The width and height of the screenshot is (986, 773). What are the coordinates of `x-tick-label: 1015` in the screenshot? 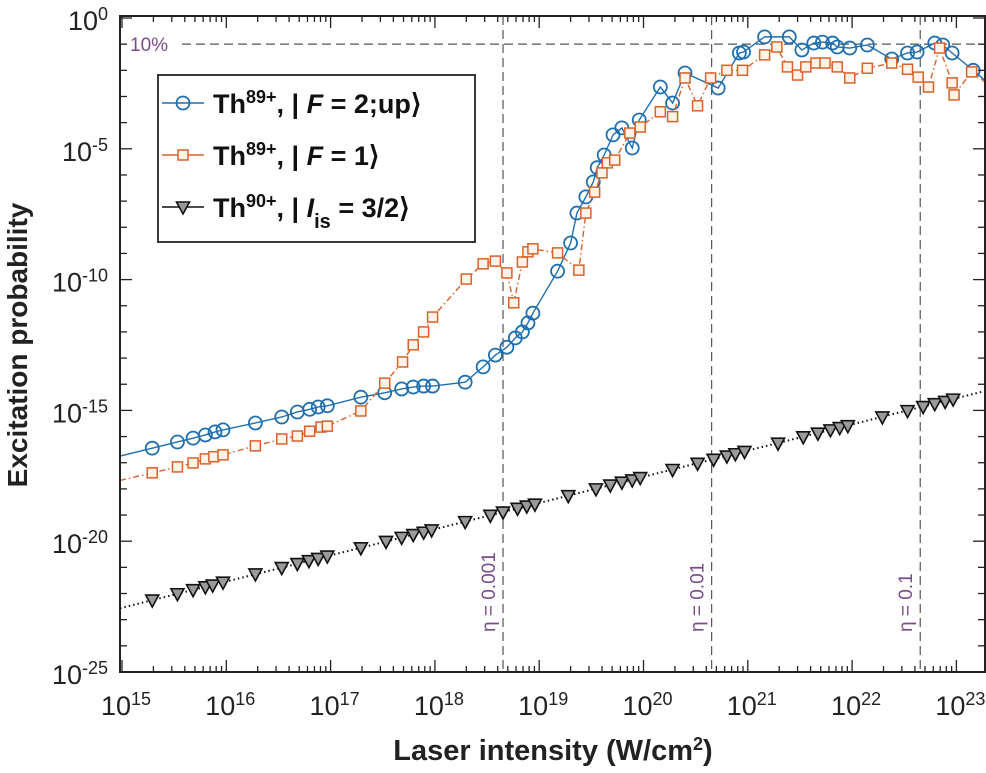 It's located at (126, 705).